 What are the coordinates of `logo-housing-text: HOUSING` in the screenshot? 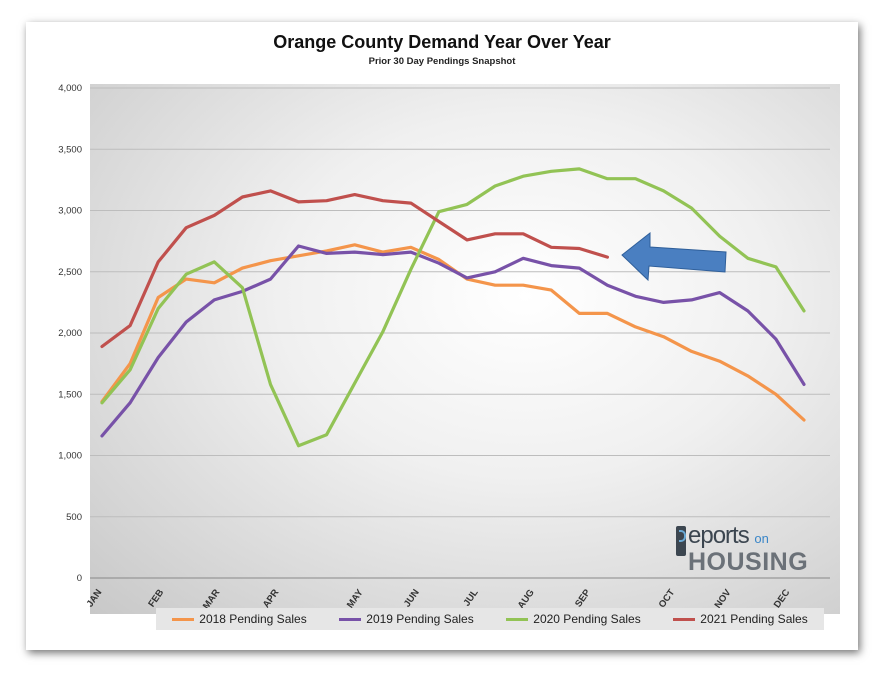 It's located at (748, 562).